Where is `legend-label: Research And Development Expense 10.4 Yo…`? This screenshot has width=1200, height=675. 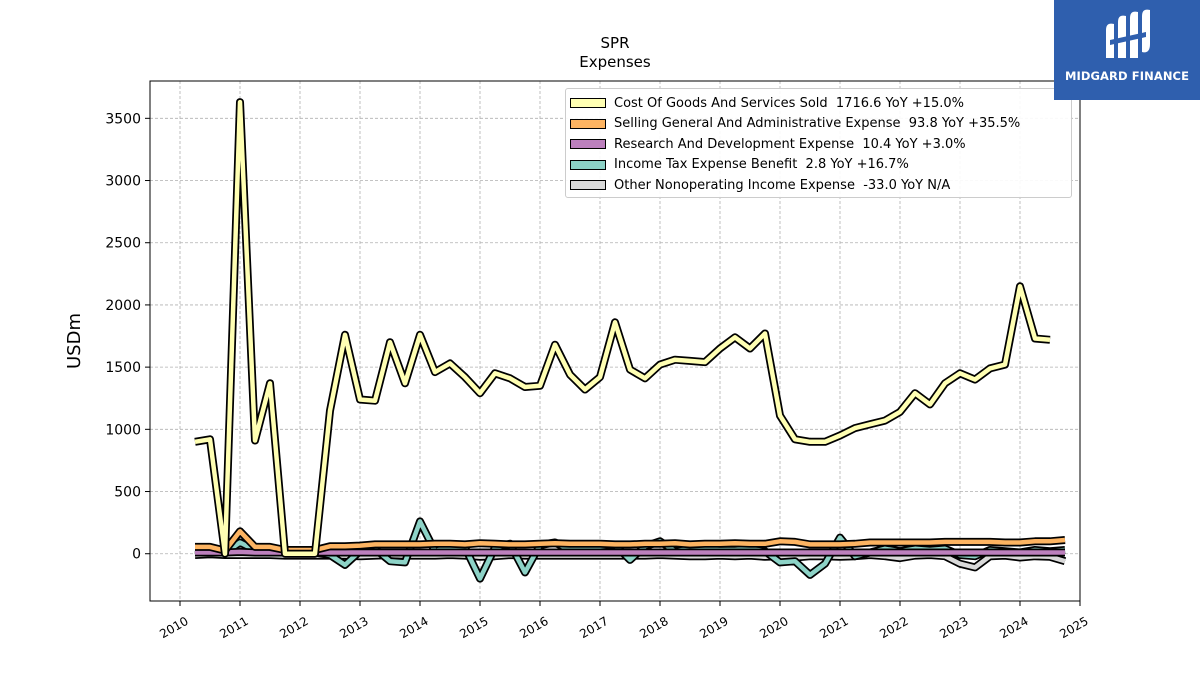
legend-label: Research And Development Expense 10.4 Yo… is located at coordinates (790, 144).